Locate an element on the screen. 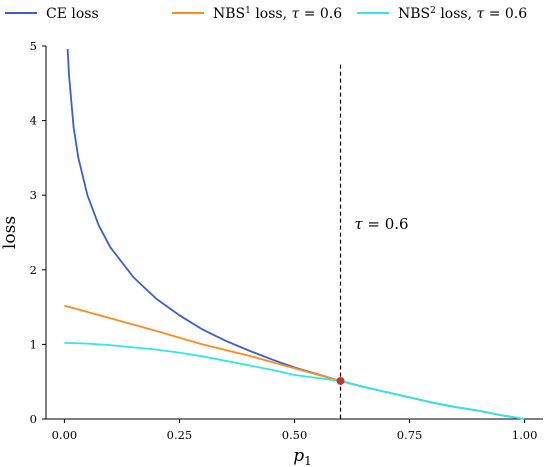 This screenshot has width=550, height=467. x-axis-title: p1 is located at coordinates (302, 456).